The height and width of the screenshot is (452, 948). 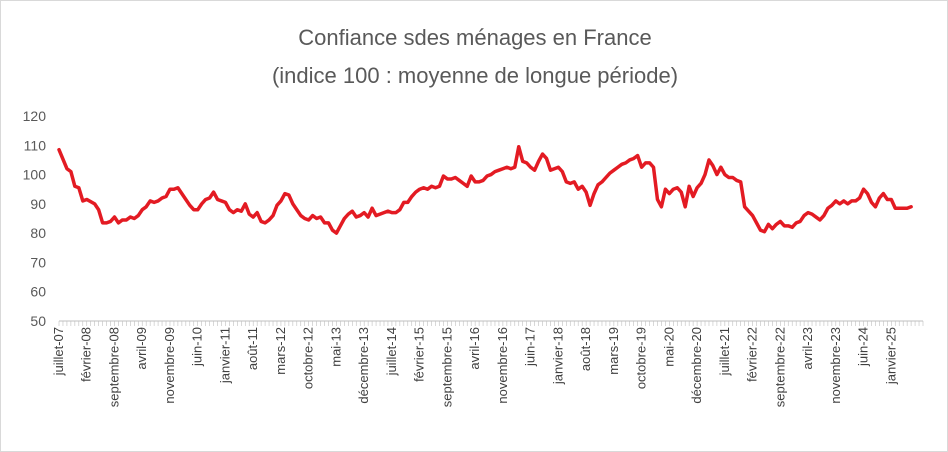 What do you see at coordinates (752, 354) in the screenshot?
I see `x-tick-label: février-22` at bounding box center [752, 354].